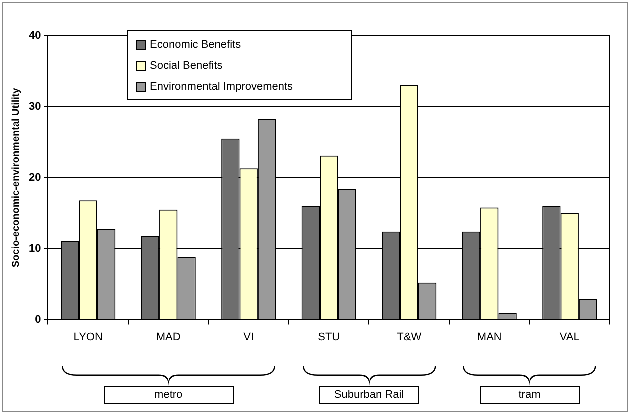  What do you see at coordinates (222, 86) in the screenshot?
I see `legend-label: Environmental Improvements` at bounding box center [222, 86].